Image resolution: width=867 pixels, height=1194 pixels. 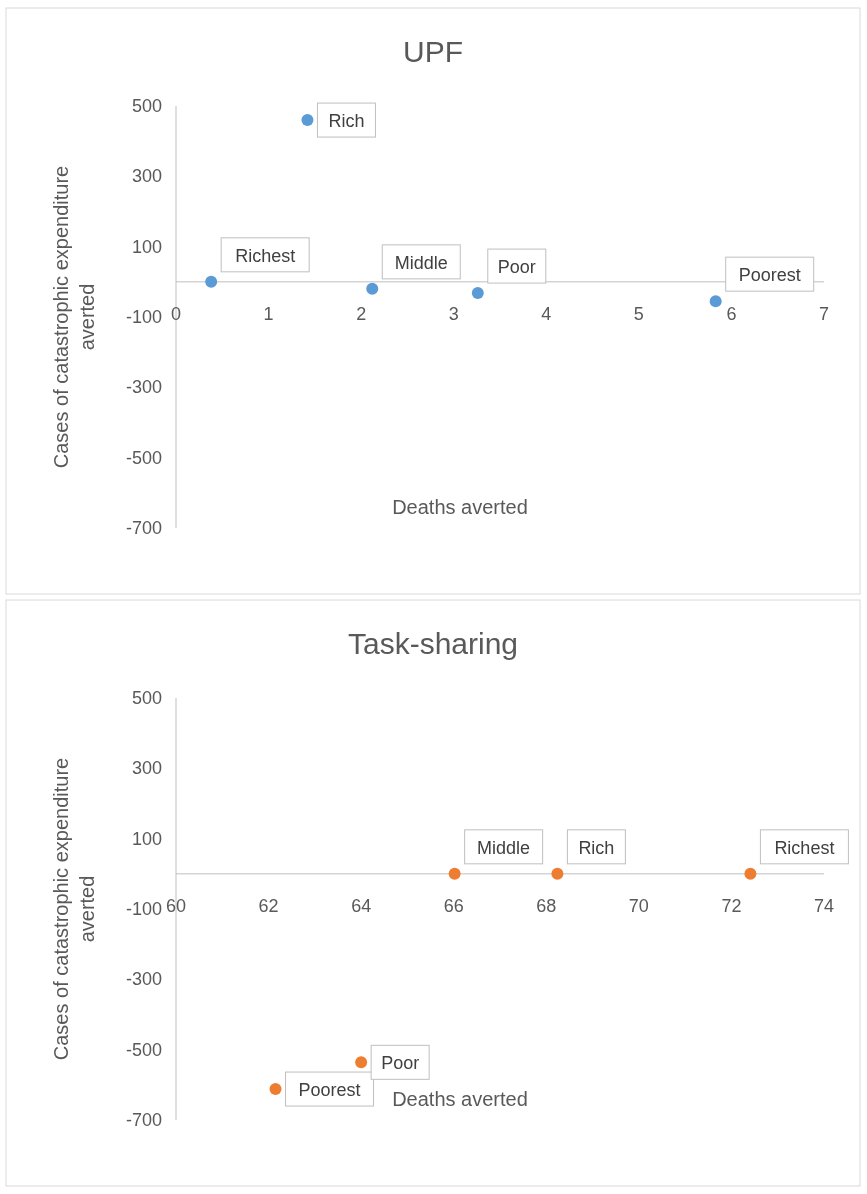 I want to click on x-tick-label: 74, so click(x=824, y=905).